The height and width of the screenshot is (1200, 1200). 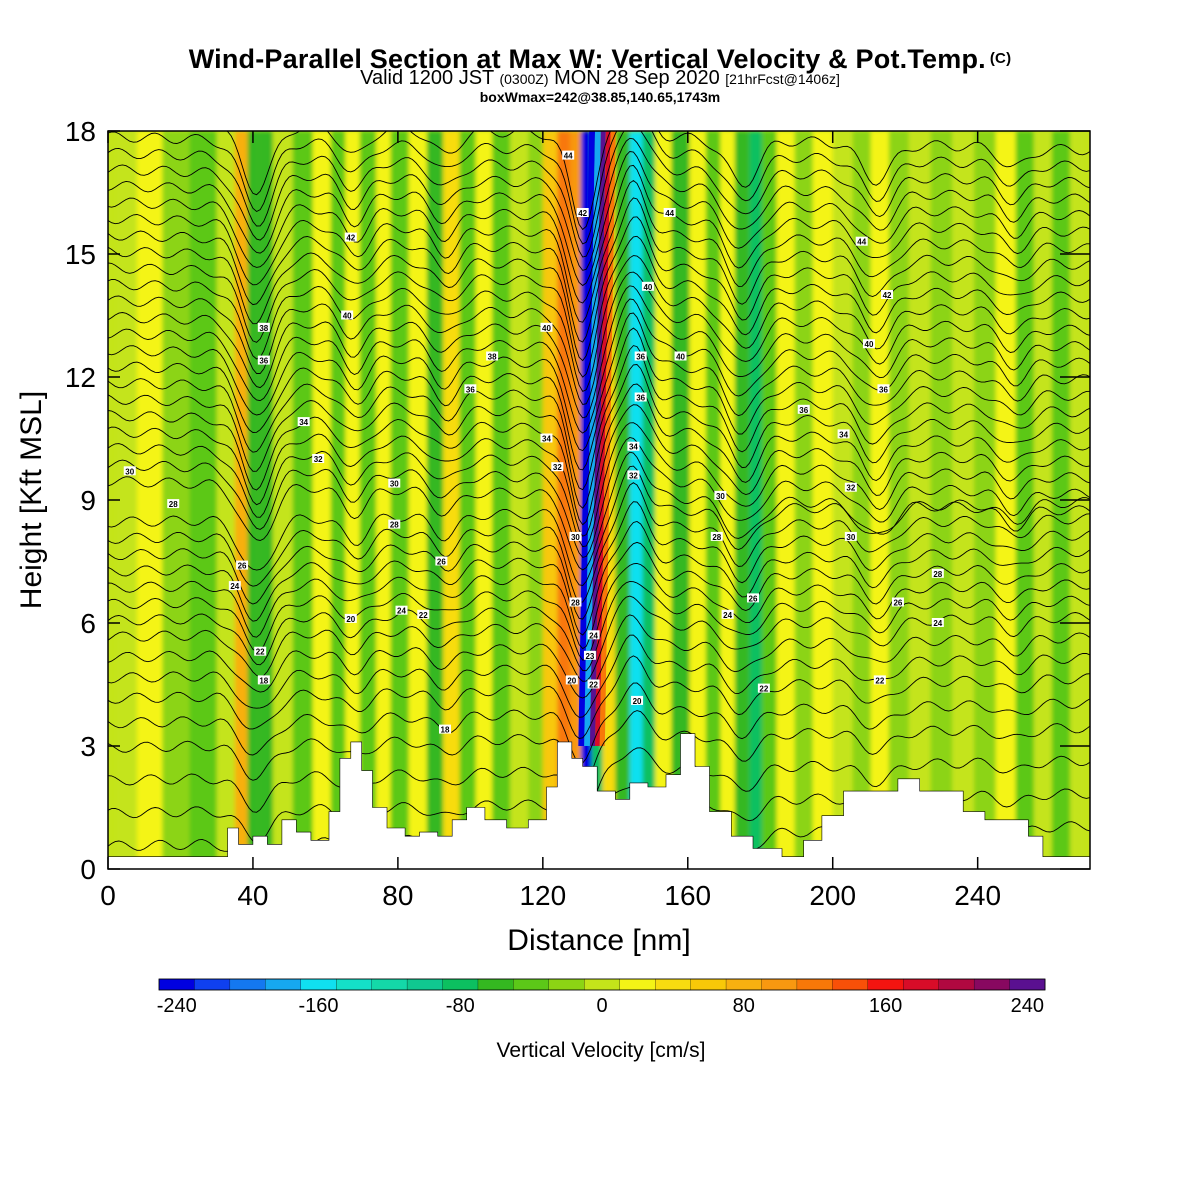 I want to click on colorbar-tick-label: -160, so click(x=318, y=1006).